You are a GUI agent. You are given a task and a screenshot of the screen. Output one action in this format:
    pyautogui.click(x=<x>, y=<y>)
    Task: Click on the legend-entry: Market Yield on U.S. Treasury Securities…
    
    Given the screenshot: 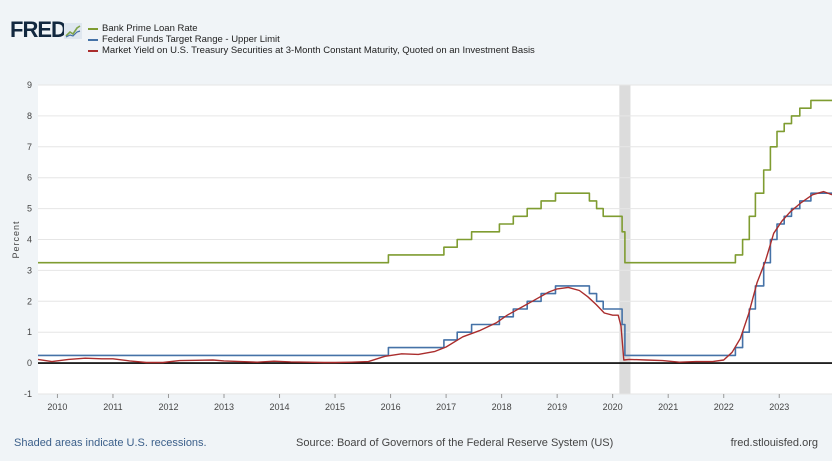 What is the action you would take?
    pyautogui.click(x=311, y=50)
    